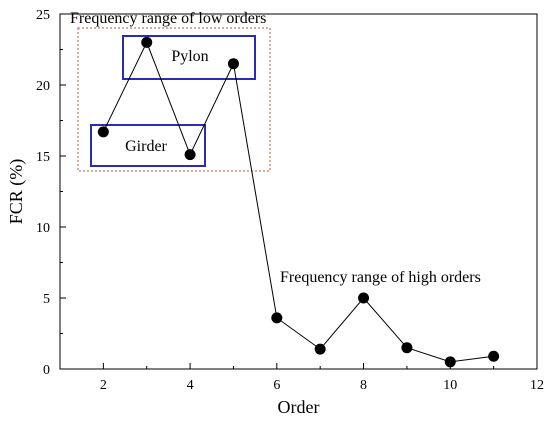  What do you see at coordinates (103, 385) in the screenshot?
I see `x-tick-label: 2` at bounding box center [103, 385].